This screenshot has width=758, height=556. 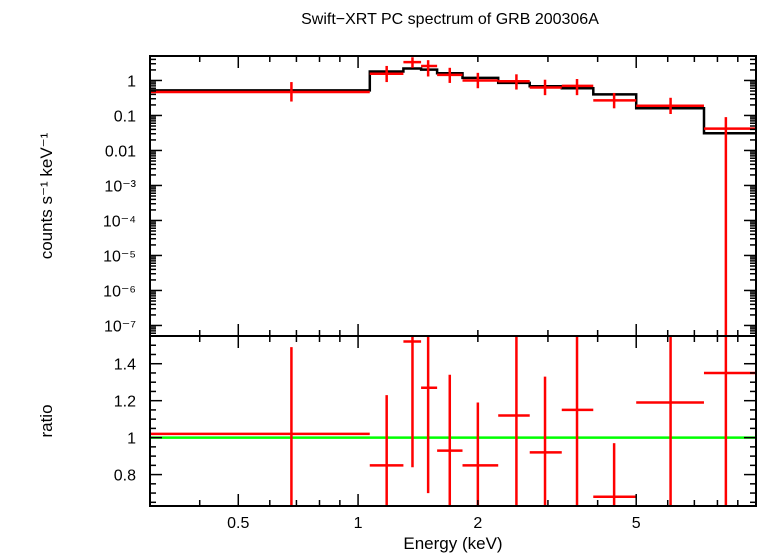 I want to click on ratio-y-tick-label: 0.8, so click(x=125, y=476).